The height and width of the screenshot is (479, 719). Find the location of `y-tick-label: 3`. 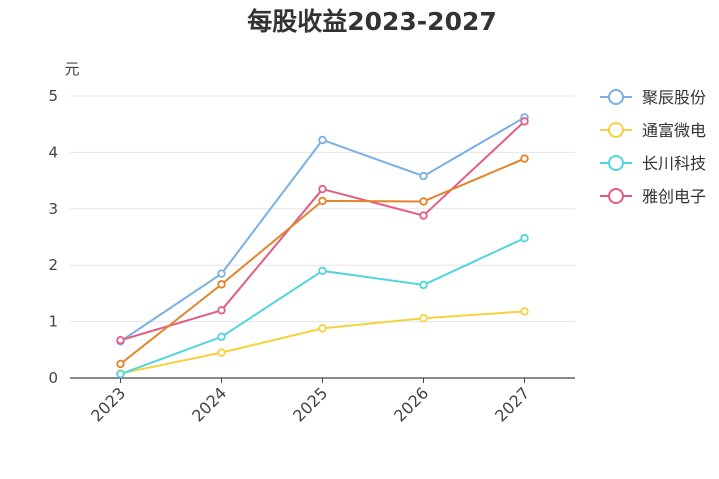

y-tick-label: 3 is located at coordinates (53, 209).